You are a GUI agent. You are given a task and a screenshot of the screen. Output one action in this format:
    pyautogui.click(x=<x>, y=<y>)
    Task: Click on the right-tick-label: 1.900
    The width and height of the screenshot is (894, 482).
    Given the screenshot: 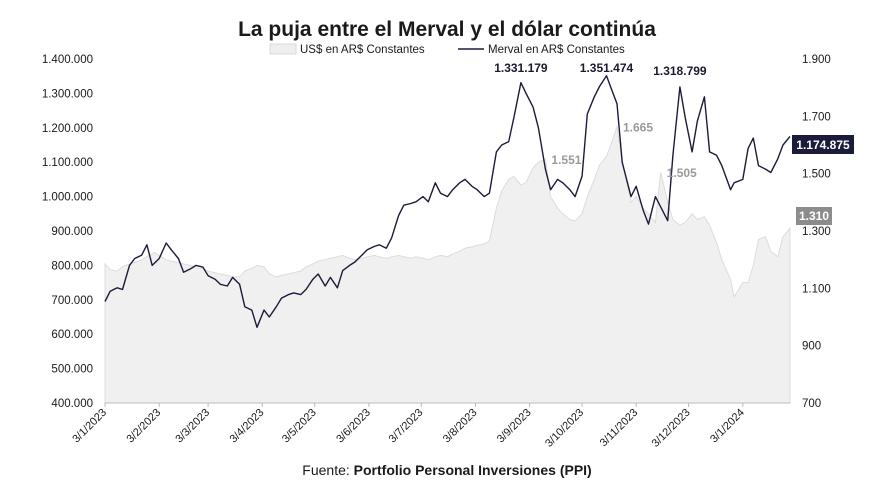 What is the action you would take?
    pyautogui.click(x=816, y=60)
    